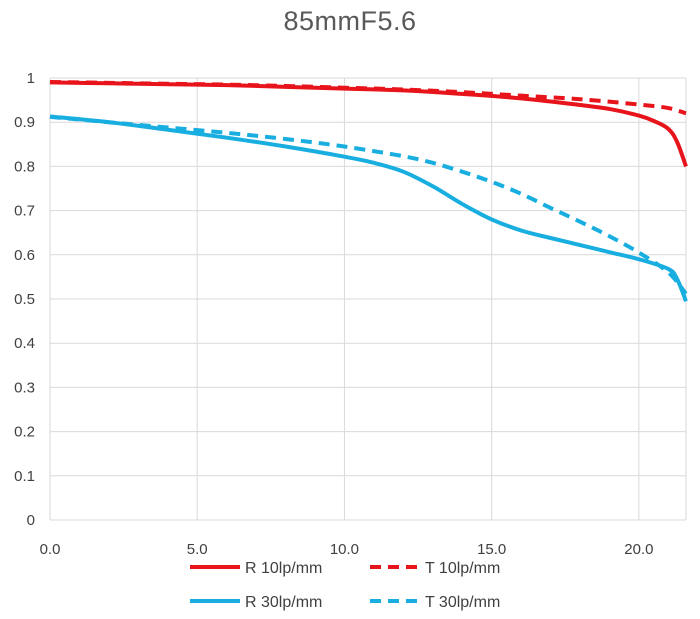  I want to click on y-tick-label: 0.1, so click(24, 476).